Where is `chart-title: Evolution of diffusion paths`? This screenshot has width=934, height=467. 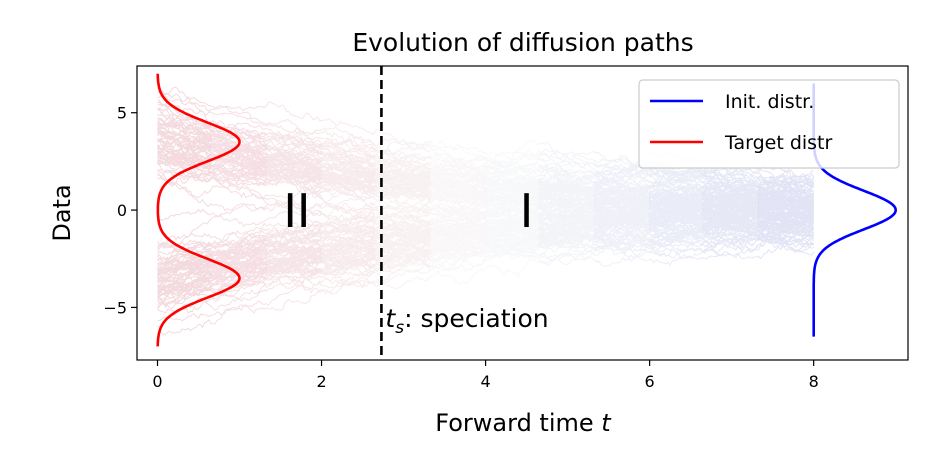
chart-title: Evolution of diffusion paths is located at coordinates (522, 42).